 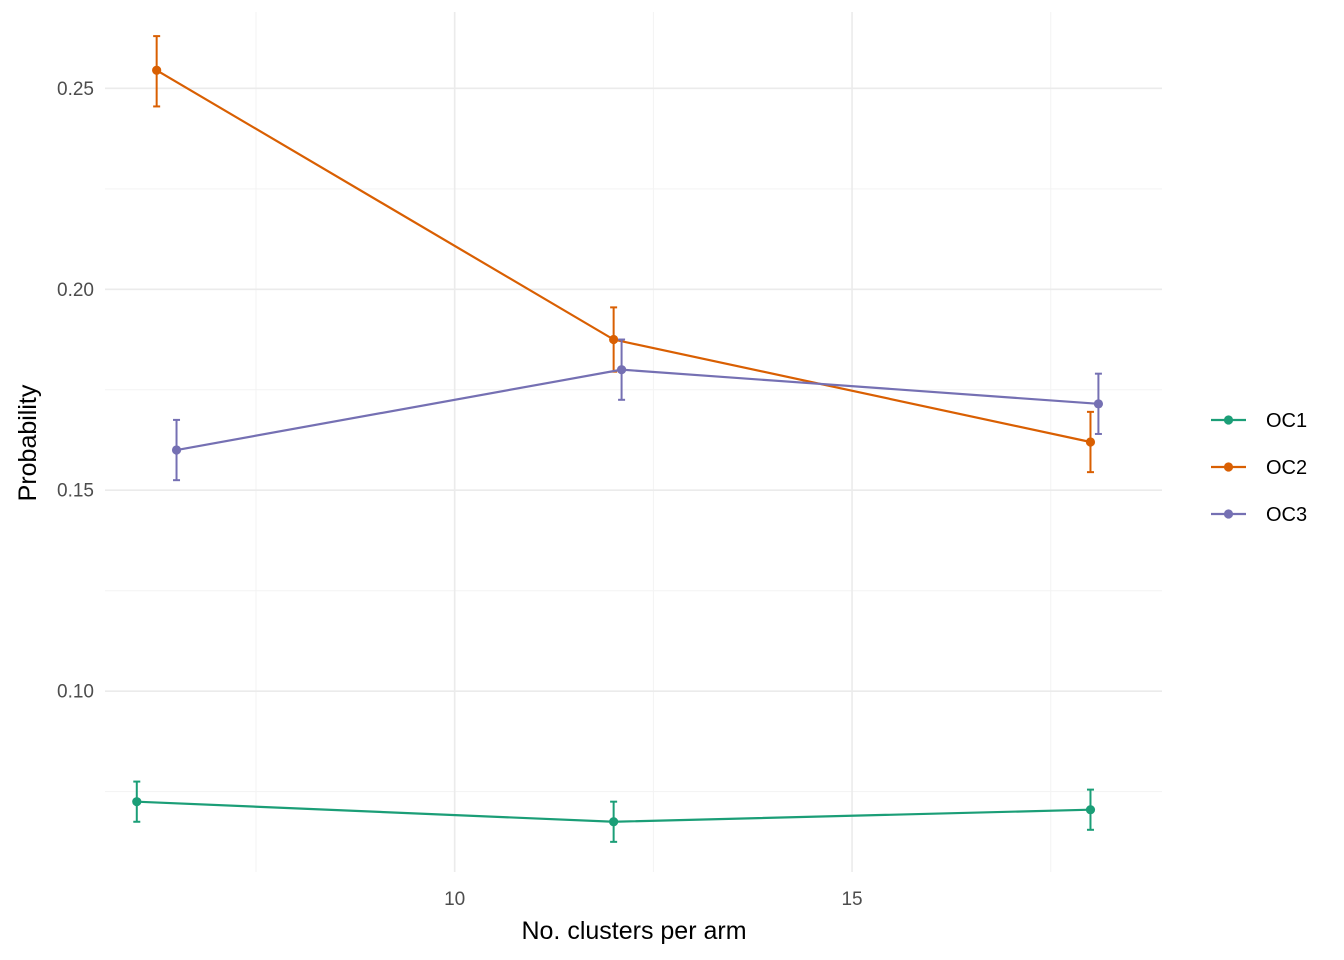 What do you see at coordinates (653, 899) in the screenshot?
I see `x-axis: 10 15` at bounding box center [653, 899].